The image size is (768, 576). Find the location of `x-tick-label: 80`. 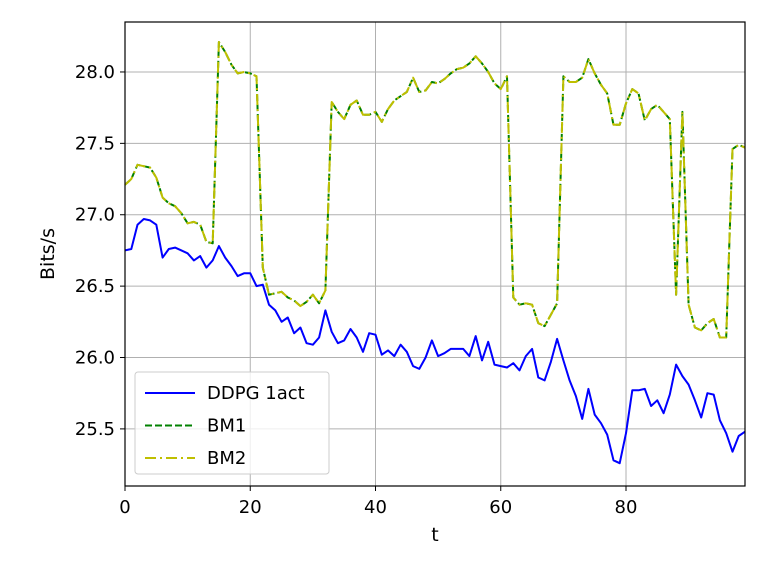

x-tick-label: 80 is located at coordinates (626, 507).